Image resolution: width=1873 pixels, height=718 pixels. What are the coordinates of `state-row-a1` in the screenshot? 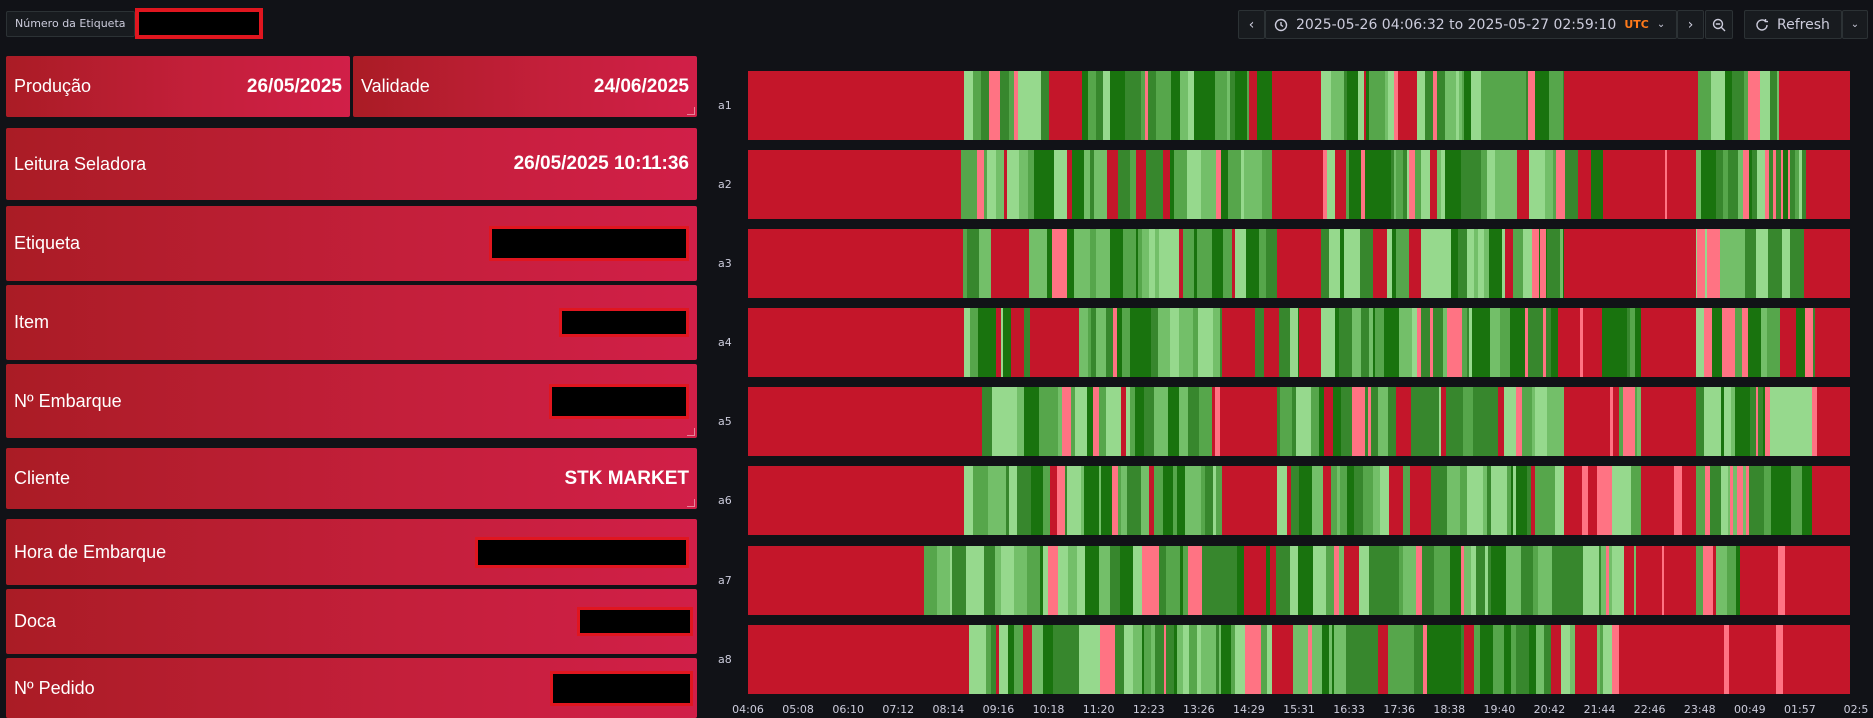 It's located at (1299, 105).